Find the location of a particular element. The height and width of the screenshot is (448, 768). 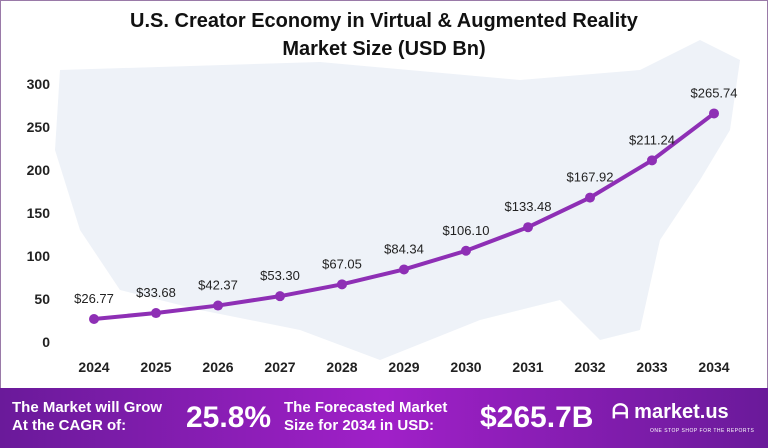

data-label: $211.24 is located at coordinates (652, 139).